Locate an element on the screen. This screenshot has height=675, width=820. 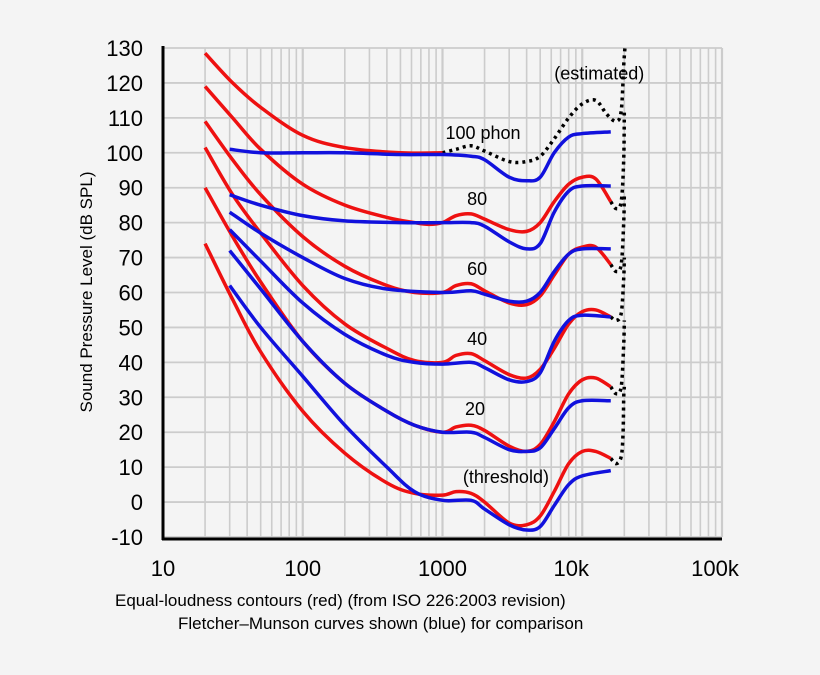
y-axis-label: Sound Pressure Level (dB SPL) is located at coordinates (86, 292).